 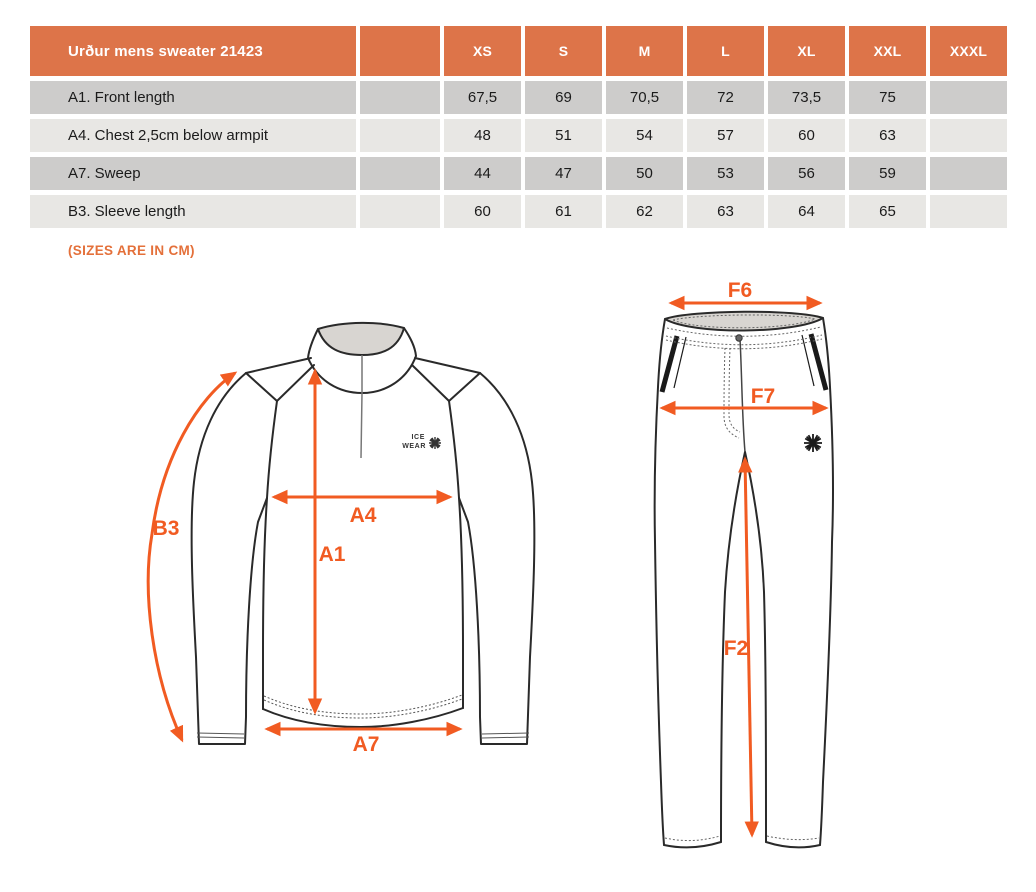 What do you see at coordinates (742, 395) in the screenshot?
I see `pants-center-seam` at bounding box center [742, 395].